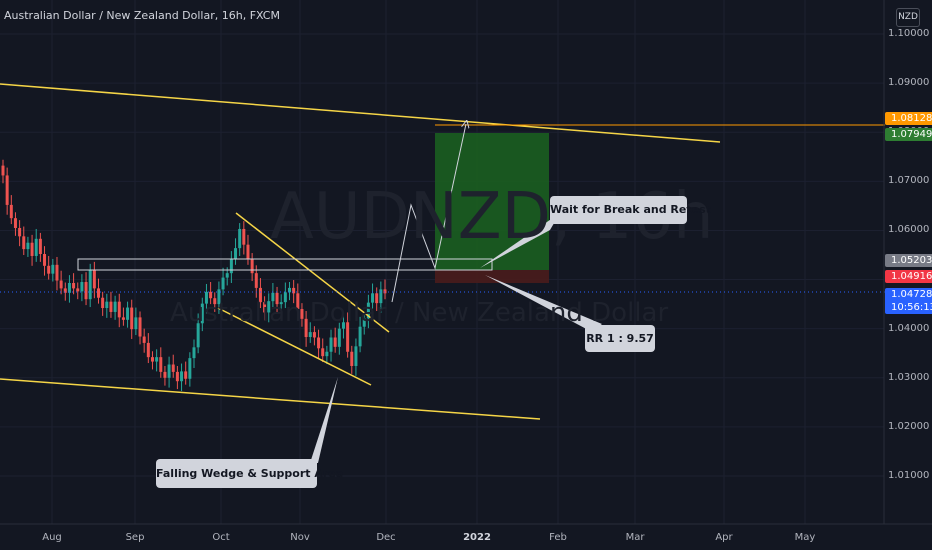 This screenshot has width=932, height=550. I want to click on countdown-tag: 10:56:13, so click(908, 307).